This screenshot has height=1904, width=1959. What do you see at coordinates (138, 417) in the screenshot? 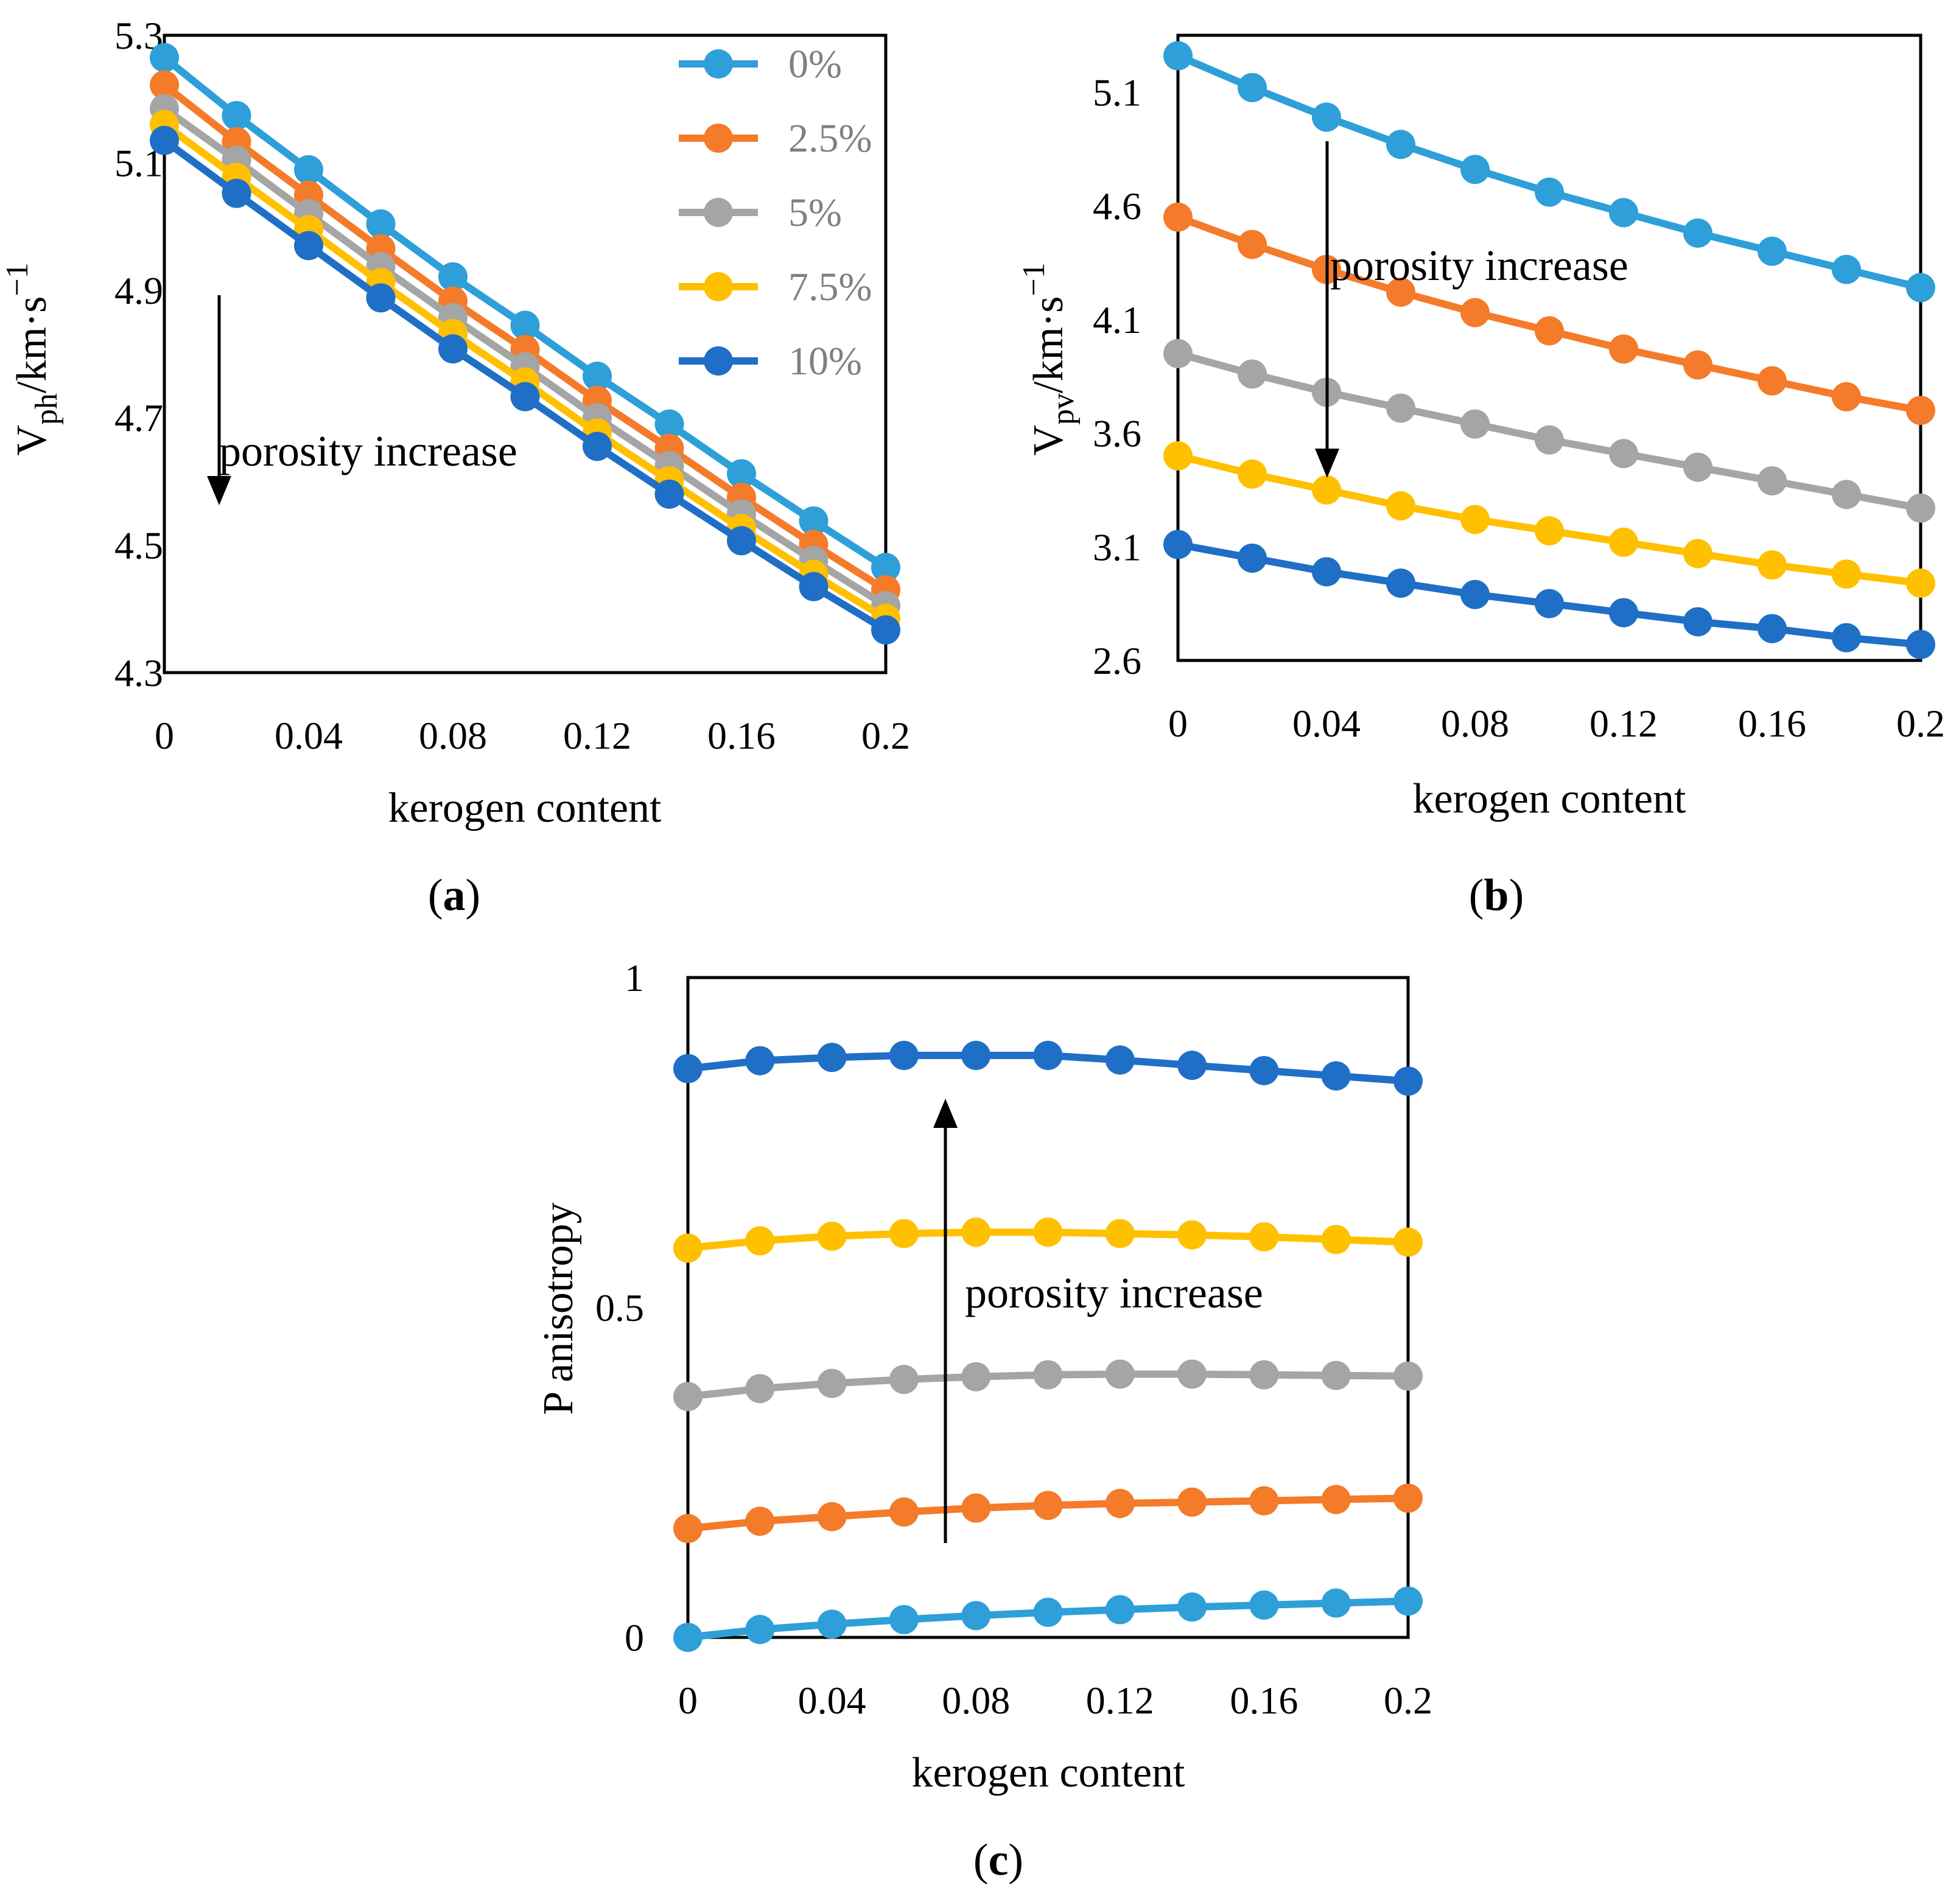
I see `y-tick-label: 4.7` at bounding box center [138, 417].